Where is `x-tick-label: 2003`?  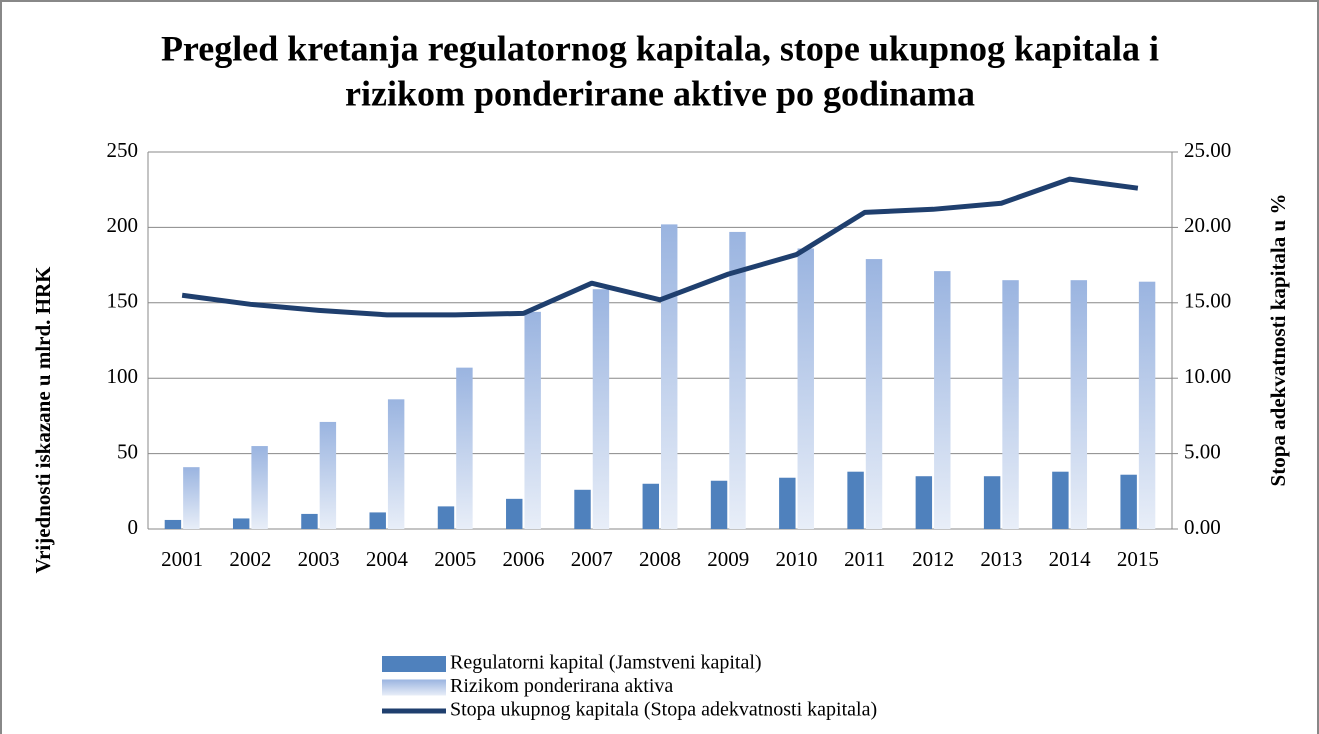
x-tick-label: 2003 is located at coordinates (319, 559).